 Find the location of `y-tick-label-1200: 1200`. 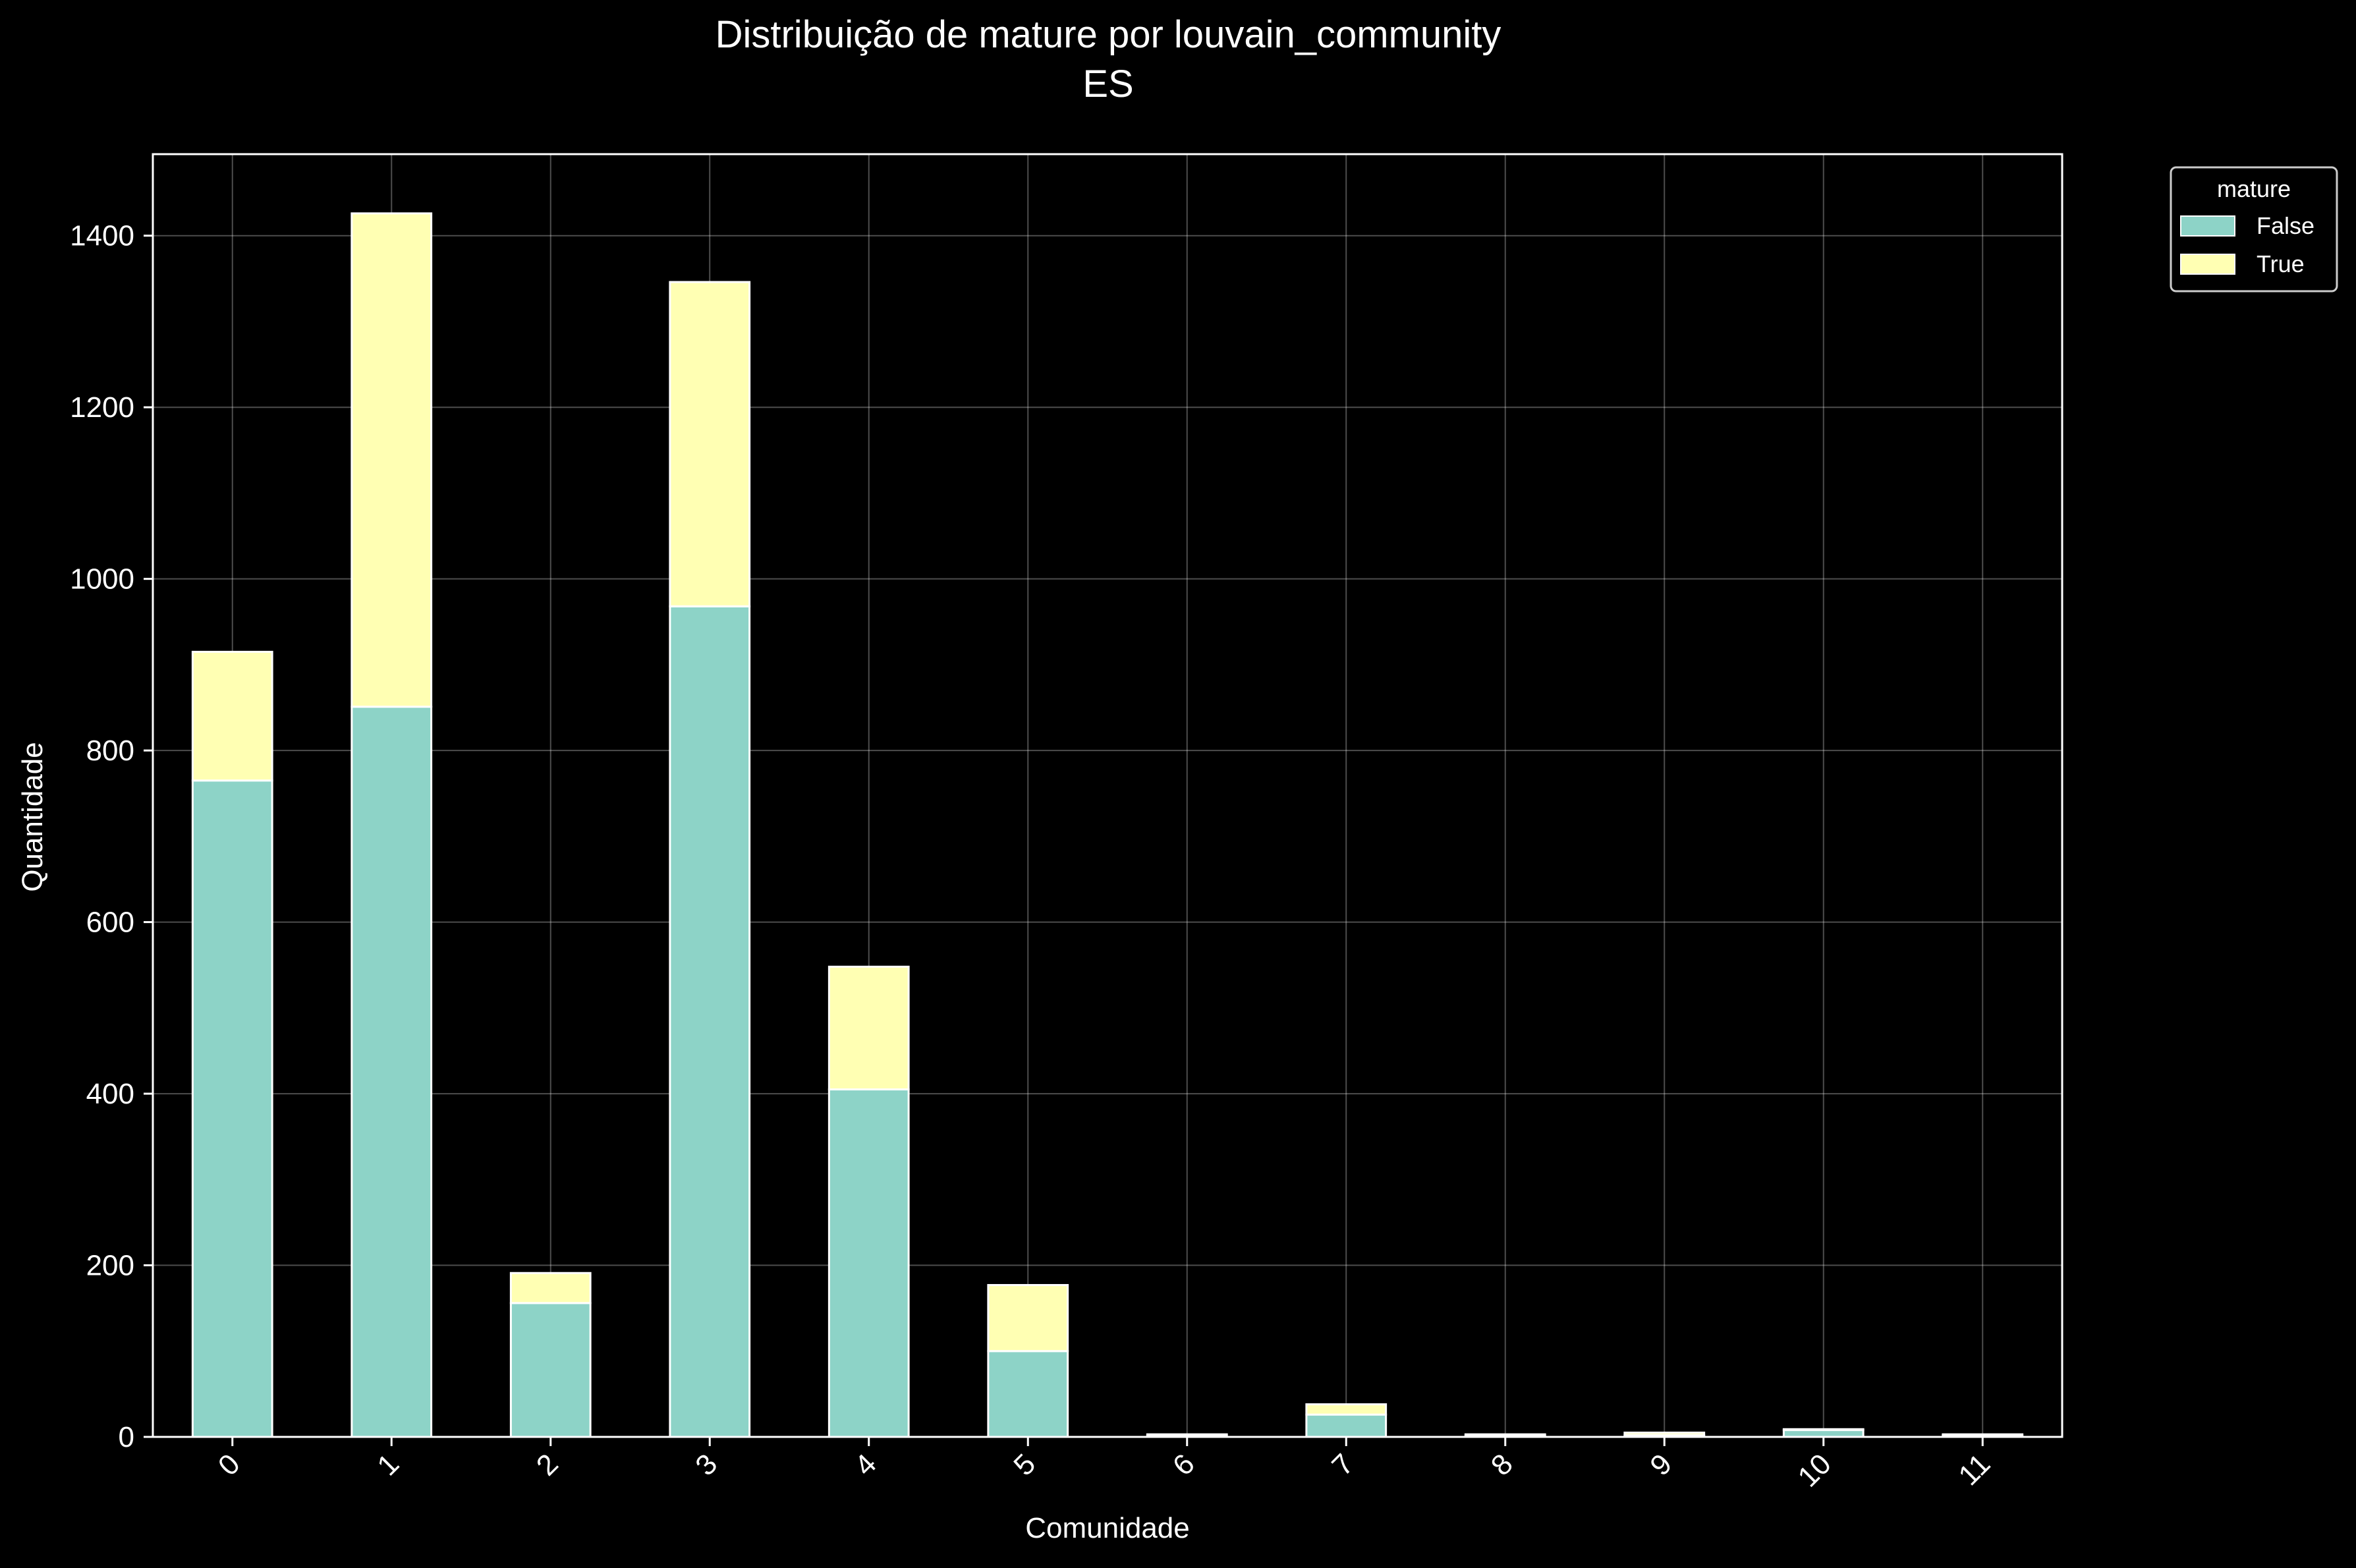

y-tick-label-1200: 1200 is located at coordinates (102, 407).